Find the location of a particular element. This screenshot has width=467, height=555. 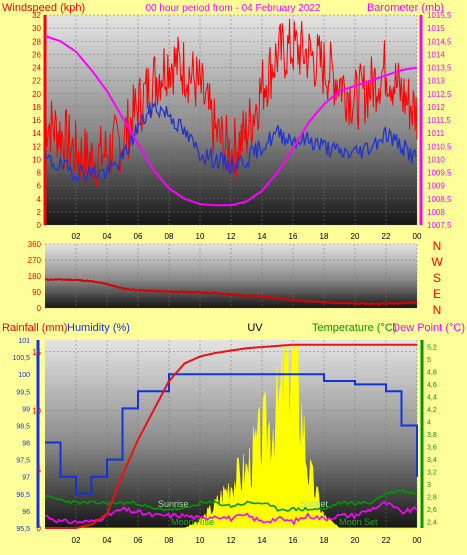

sunrise-annotation: Sunrise is located at coordinates (173, 504).